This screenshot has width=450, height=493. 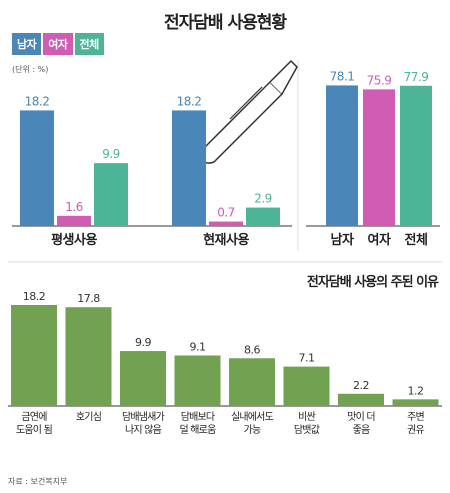 What do you see at coordinates (38, 481) in the screenshot?
I see `source-note: 자료 : 보건복지부` at bounding box center [38, 481].